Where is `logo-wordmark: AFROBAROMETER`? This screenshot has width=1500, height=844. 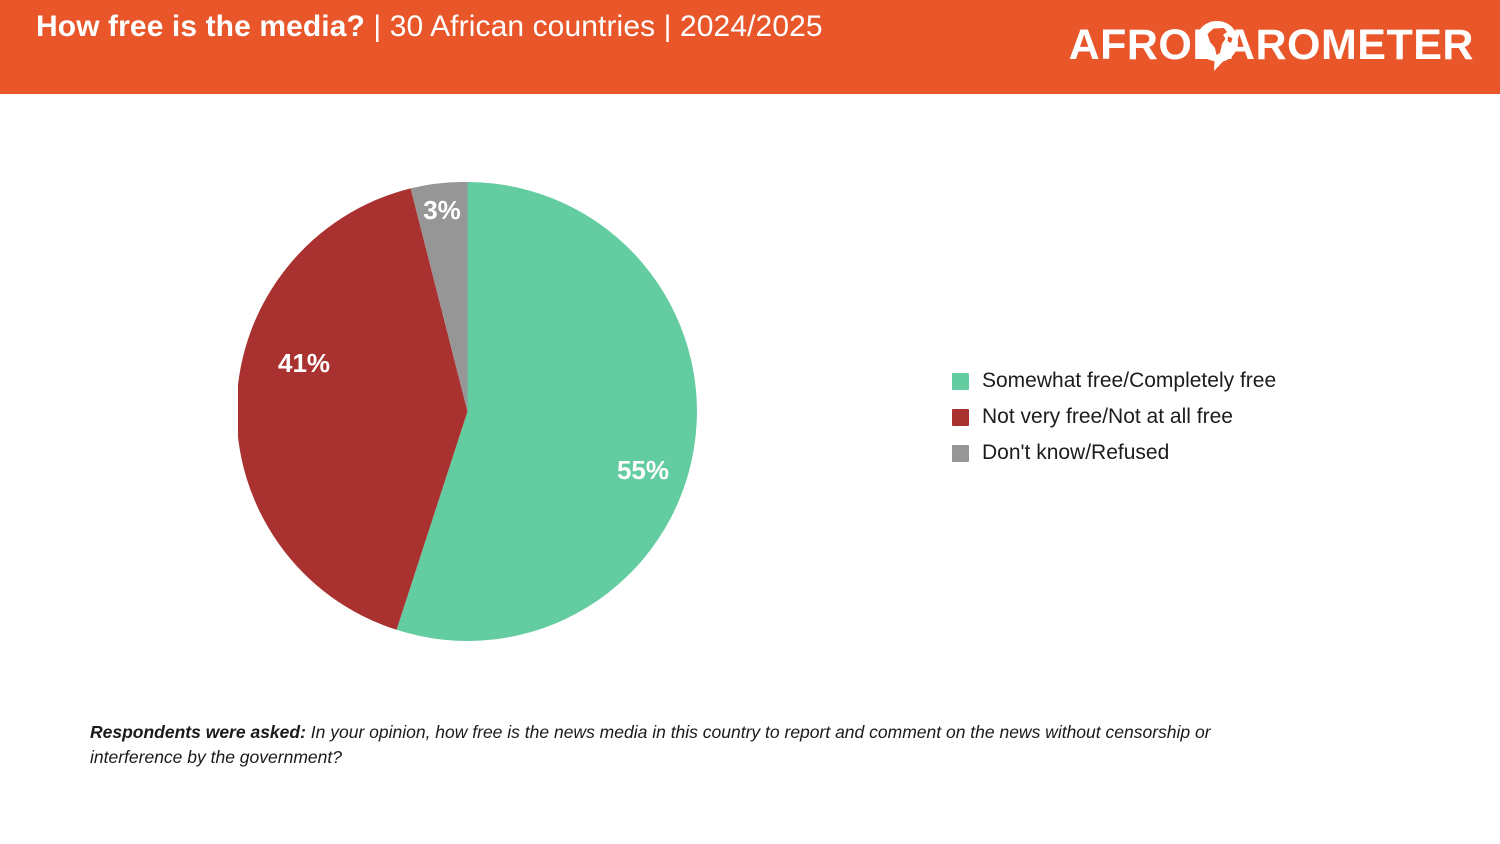
logo-wordmark: AFROBAROMETER is located at coordinates (1271, 45).